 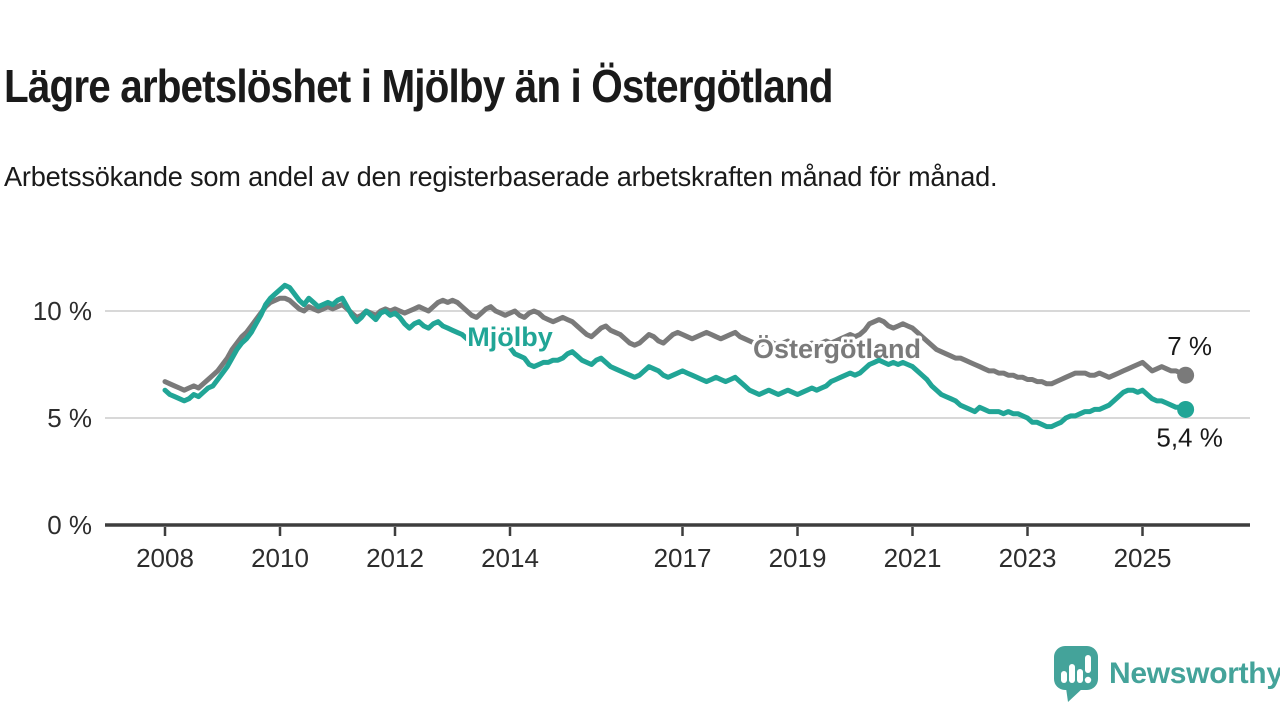 I want to click on series-end-dot-ostergotland, so click(x=1186, y=375).